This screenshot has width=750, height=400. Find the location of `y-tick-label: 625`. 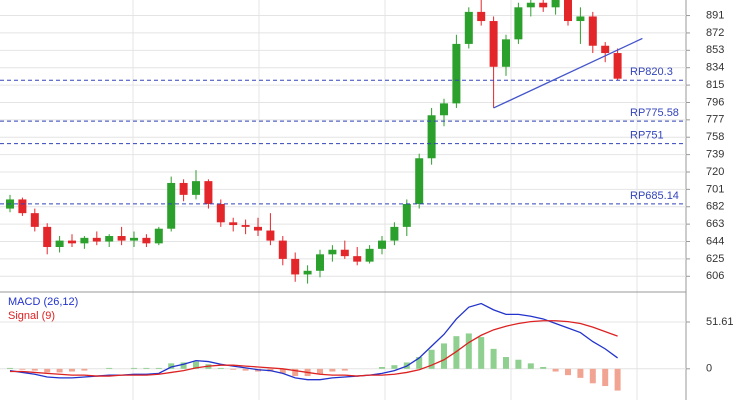

y-tick-label: 625 is located at coordinates (715, 259).